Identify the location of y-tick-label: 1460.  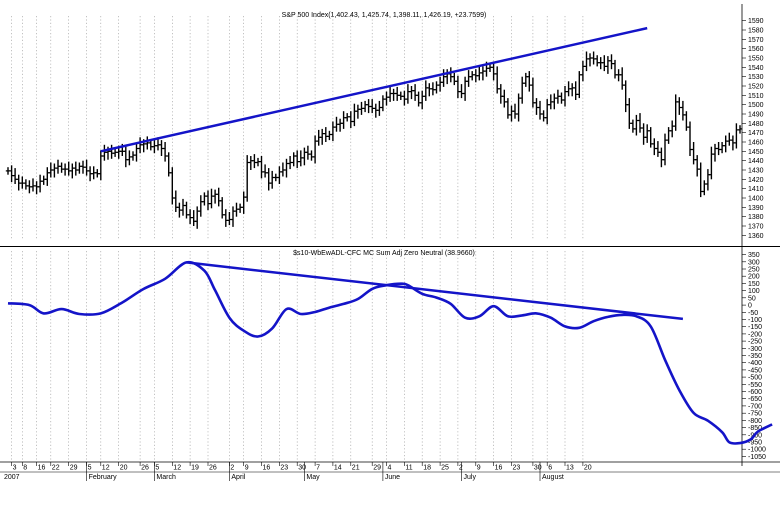
(756, 143).